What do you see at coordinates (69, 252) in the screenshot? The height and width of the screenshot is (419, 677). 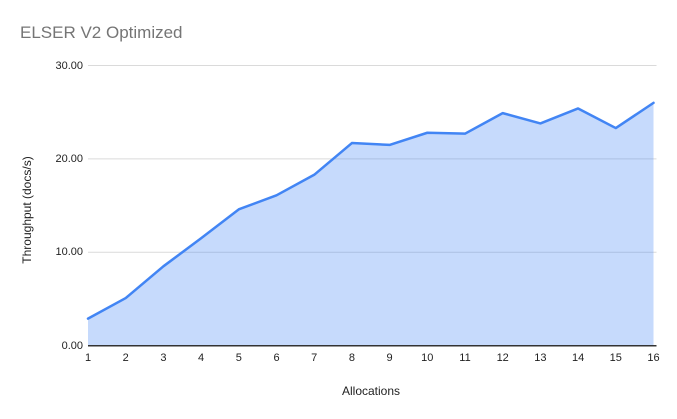 I see `y-tick-label: 10.00` at bounding box center [69, 252].